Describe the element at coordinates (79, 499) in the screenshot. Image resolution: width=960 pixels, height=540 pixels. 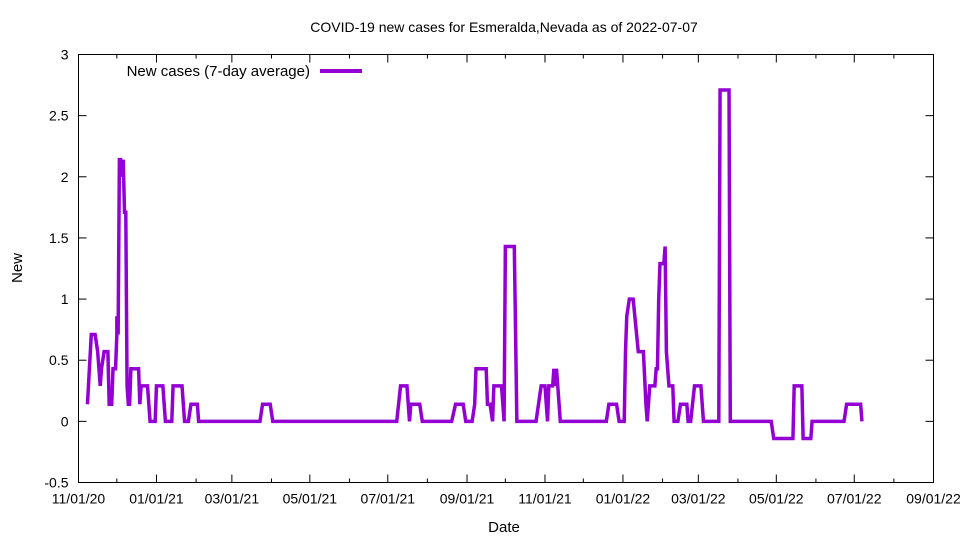
I see `x-tick-label: 11/01/20` at that location.